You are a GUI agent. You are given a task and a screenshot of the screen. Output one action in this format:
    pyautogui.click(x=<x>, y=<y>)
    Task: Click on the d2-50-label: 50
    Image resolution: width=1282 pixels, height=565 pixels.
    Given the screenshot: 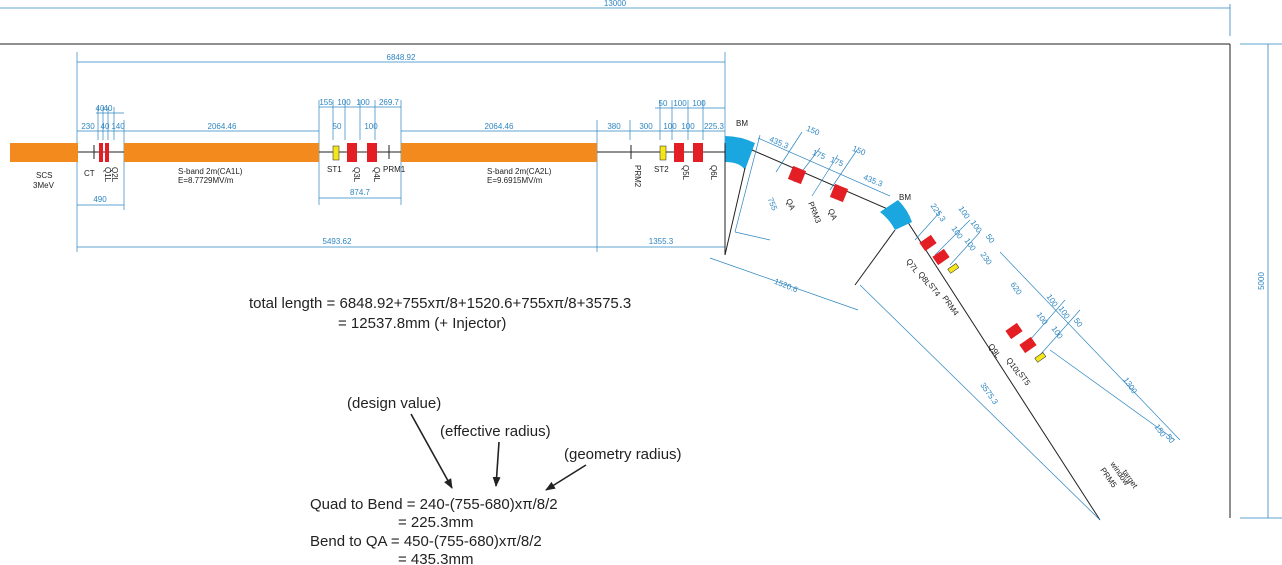 What is the action you would take?
    pyautogui.click(x=990, y=238)
    